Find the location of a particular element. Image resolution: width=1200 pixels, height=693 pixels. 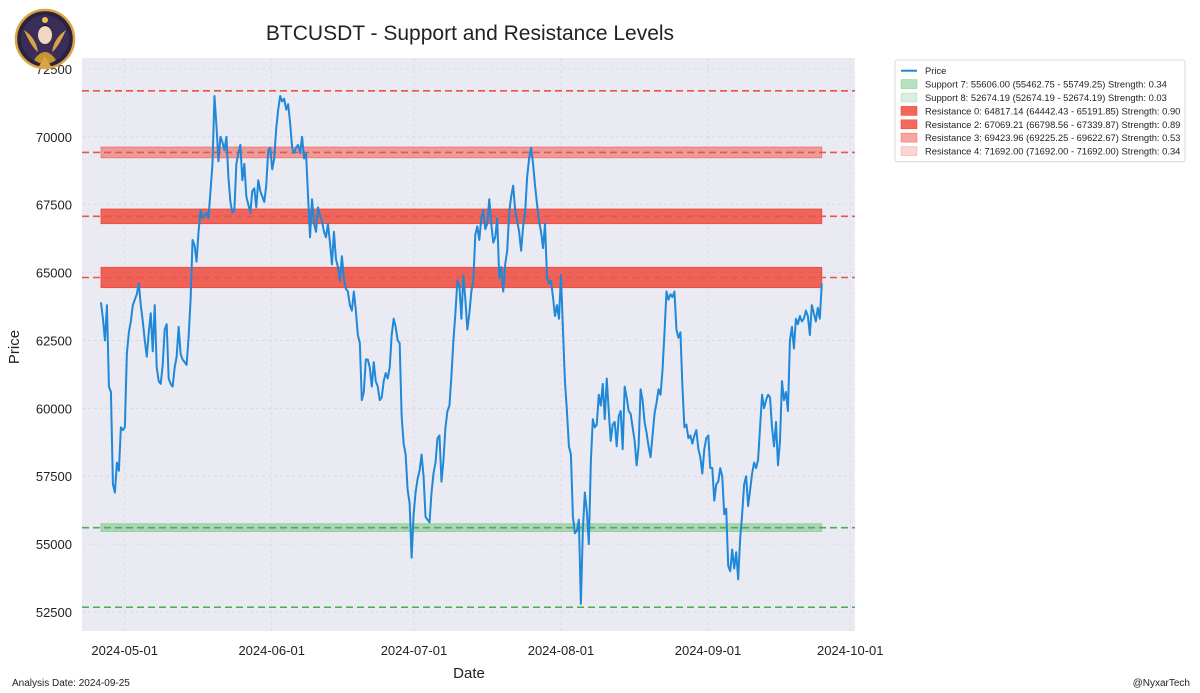

analysis-date: Analysis Date: 2024-09-25 is located at coordinates (71, 683).